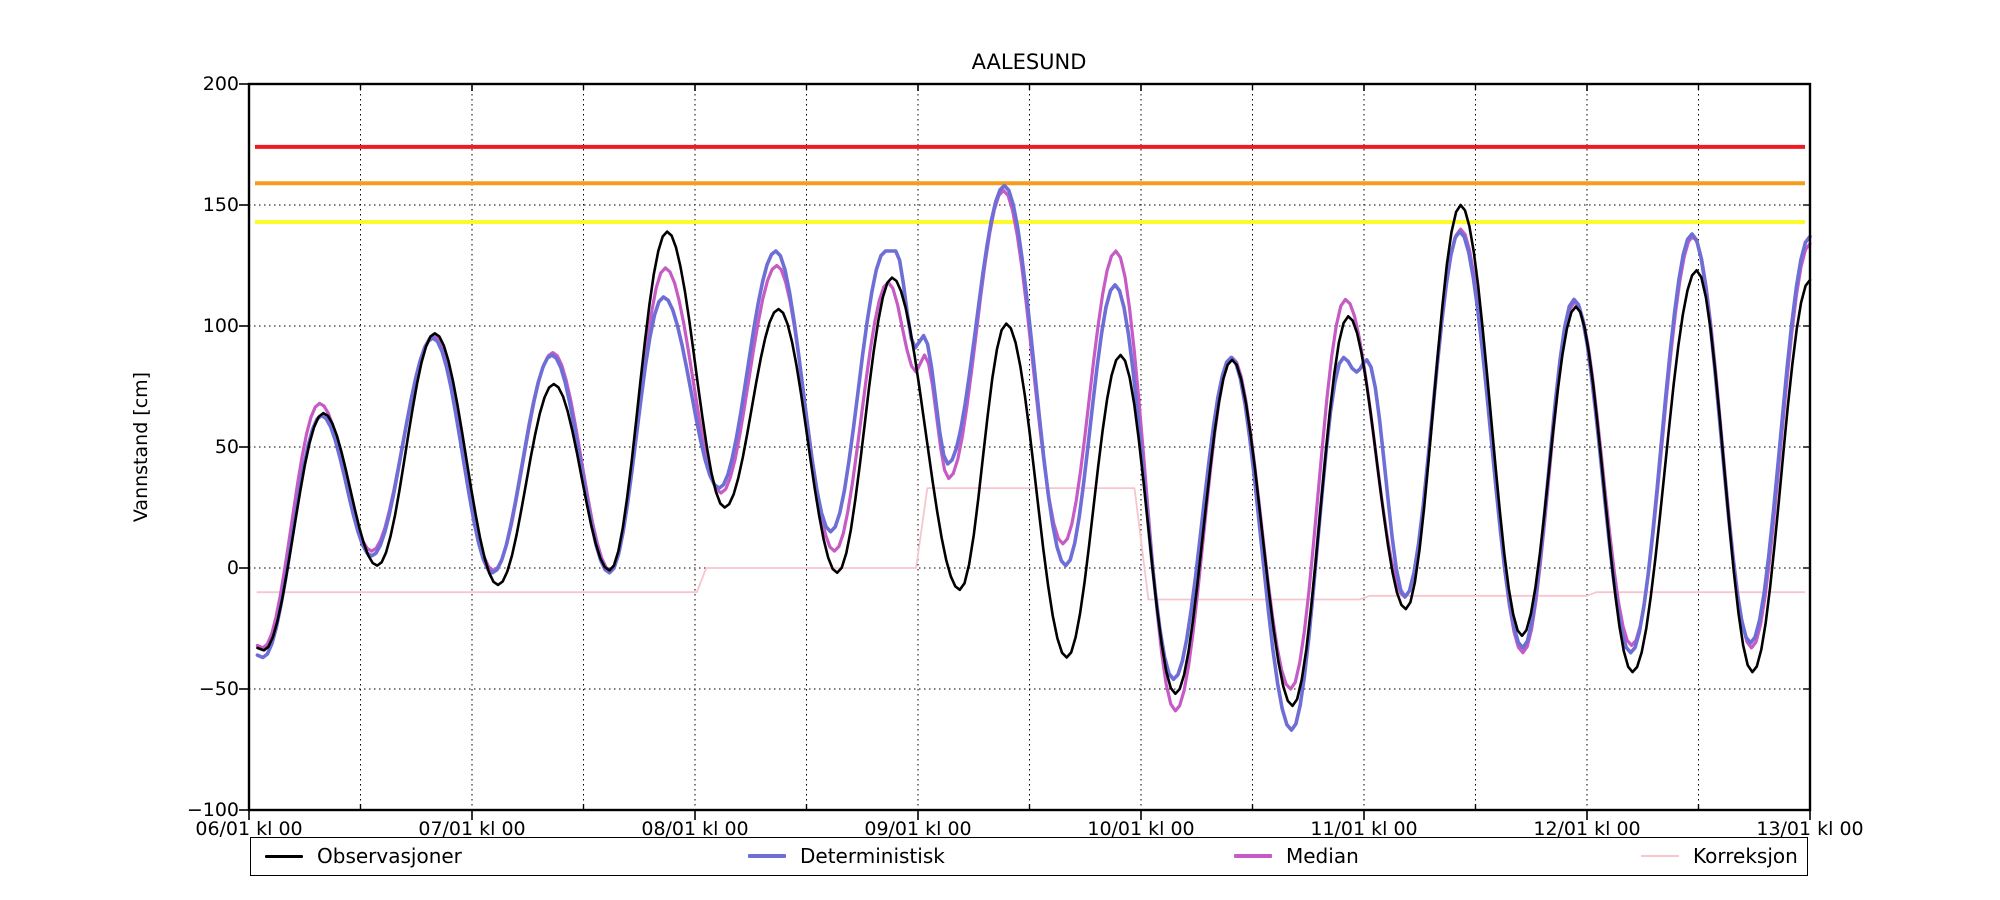 This screenshot has width=2000, height=900. Describe the element at coordinates (220, 205) in the screenshot. I see `y-tick-label: 150` at that location.